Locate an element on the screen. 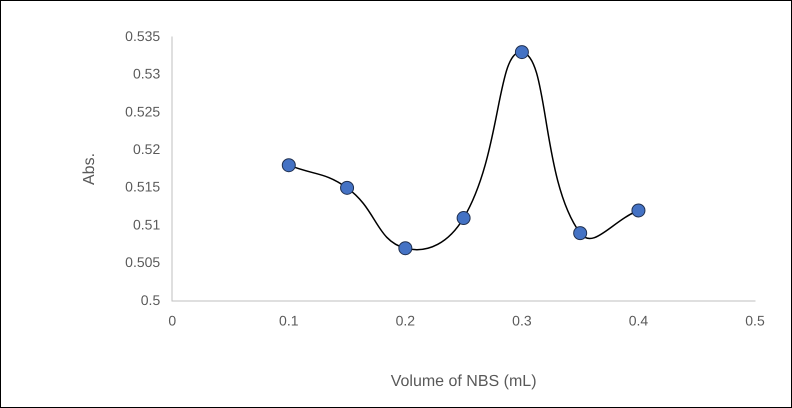  x-tick-label: 0.4 is located at coordinates (638, 320).